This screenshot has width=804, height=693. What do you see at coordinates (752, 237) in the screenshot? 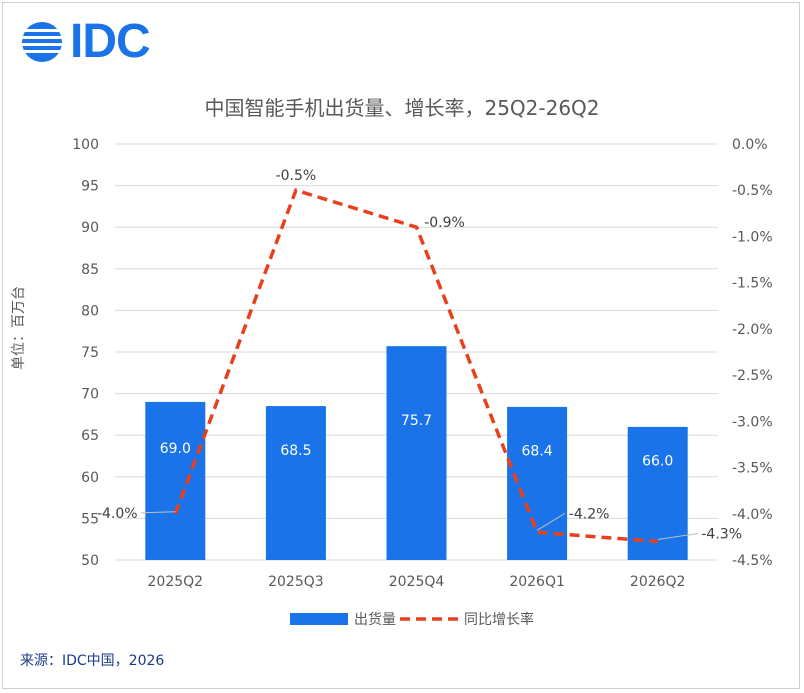
I see `y2-tick-label: -1.0%` at bounding box center [752, 237].